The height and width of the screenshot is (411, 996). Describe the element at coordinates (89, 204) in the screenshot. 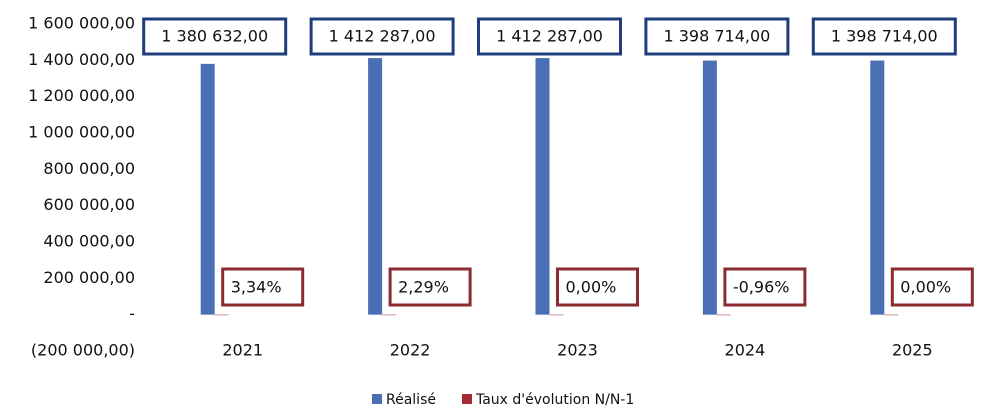

I see `y-tick-label: 600 000,00` at that location.